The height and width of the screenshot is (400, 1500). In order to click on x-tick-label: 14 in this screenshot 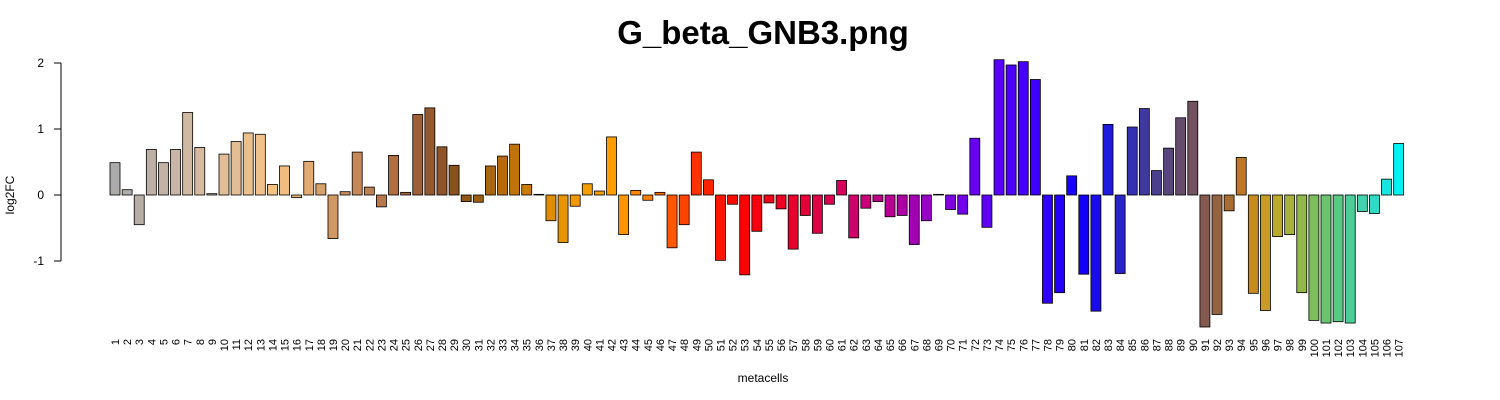, I will do `click(273, 345)`.